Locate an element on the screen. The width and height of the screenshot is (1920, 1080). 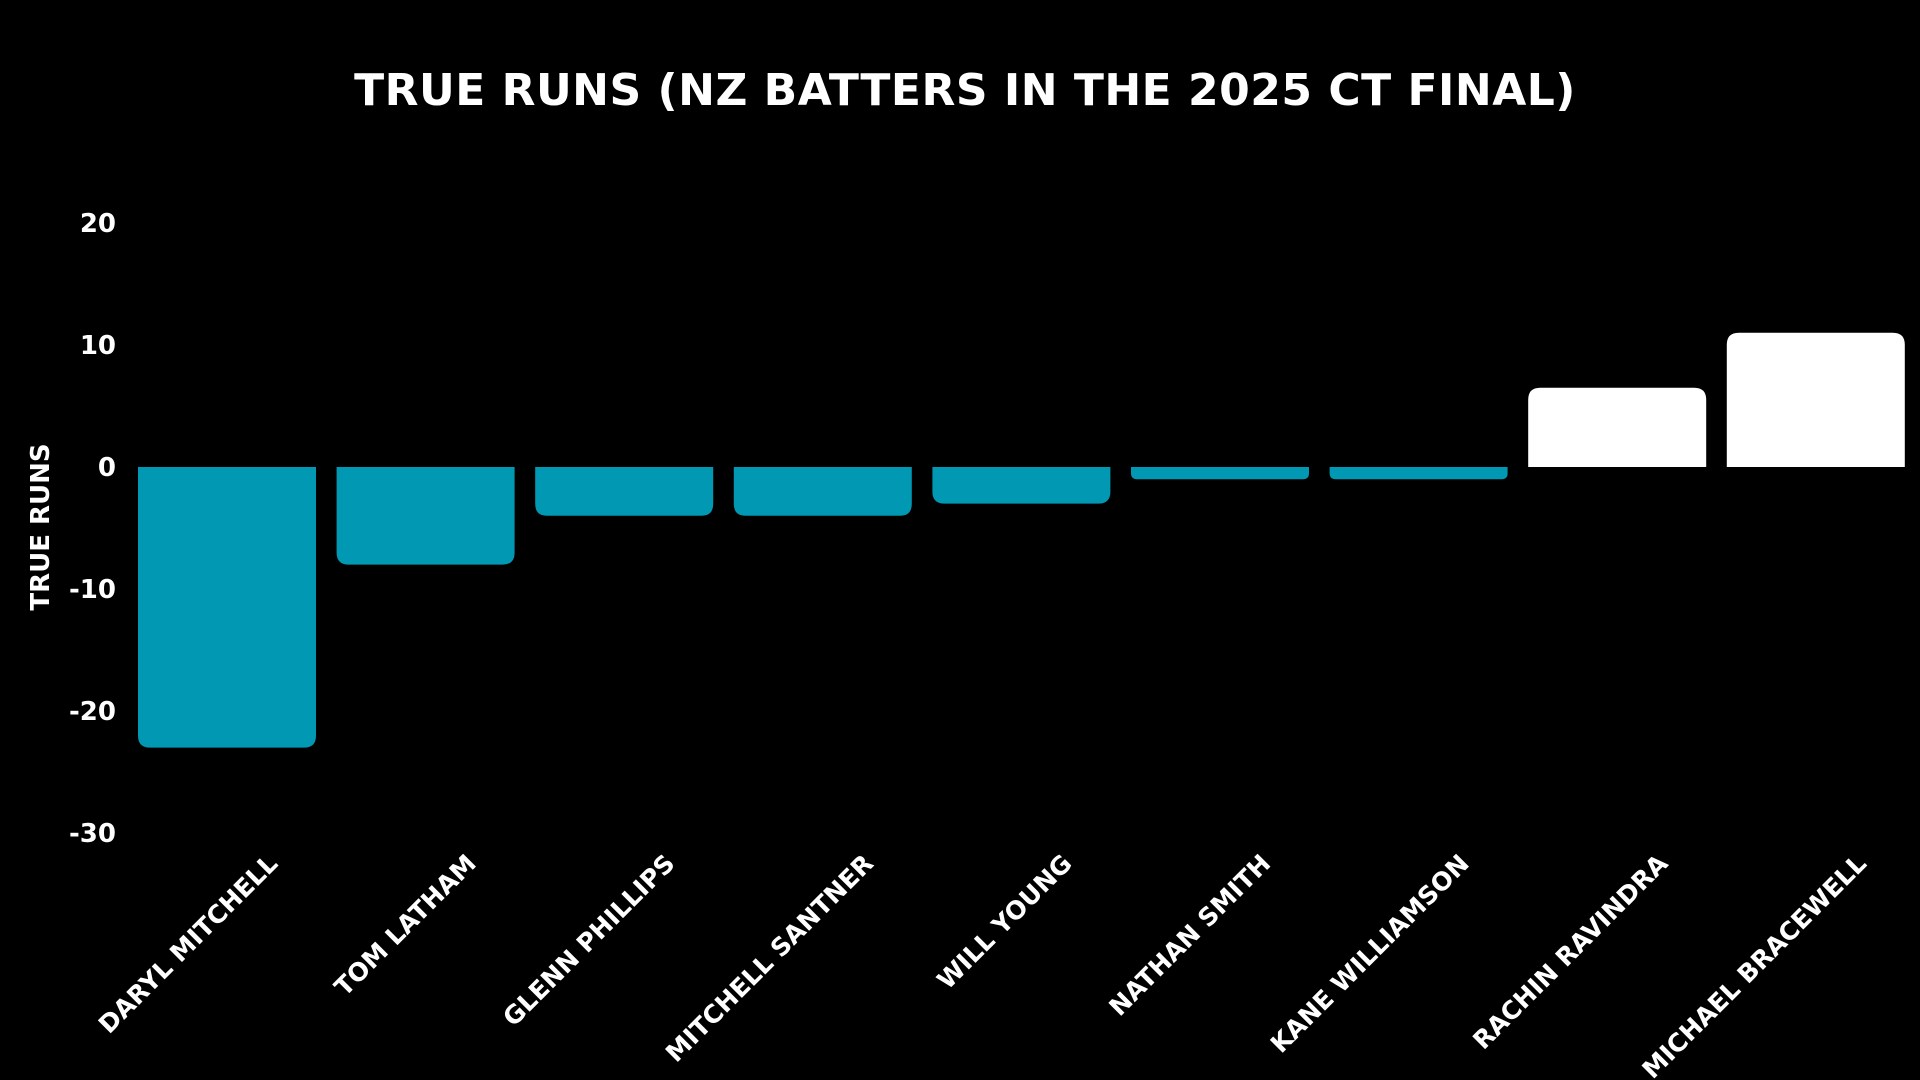
bar-nathan-smith is located at coordinates (1220, 473).